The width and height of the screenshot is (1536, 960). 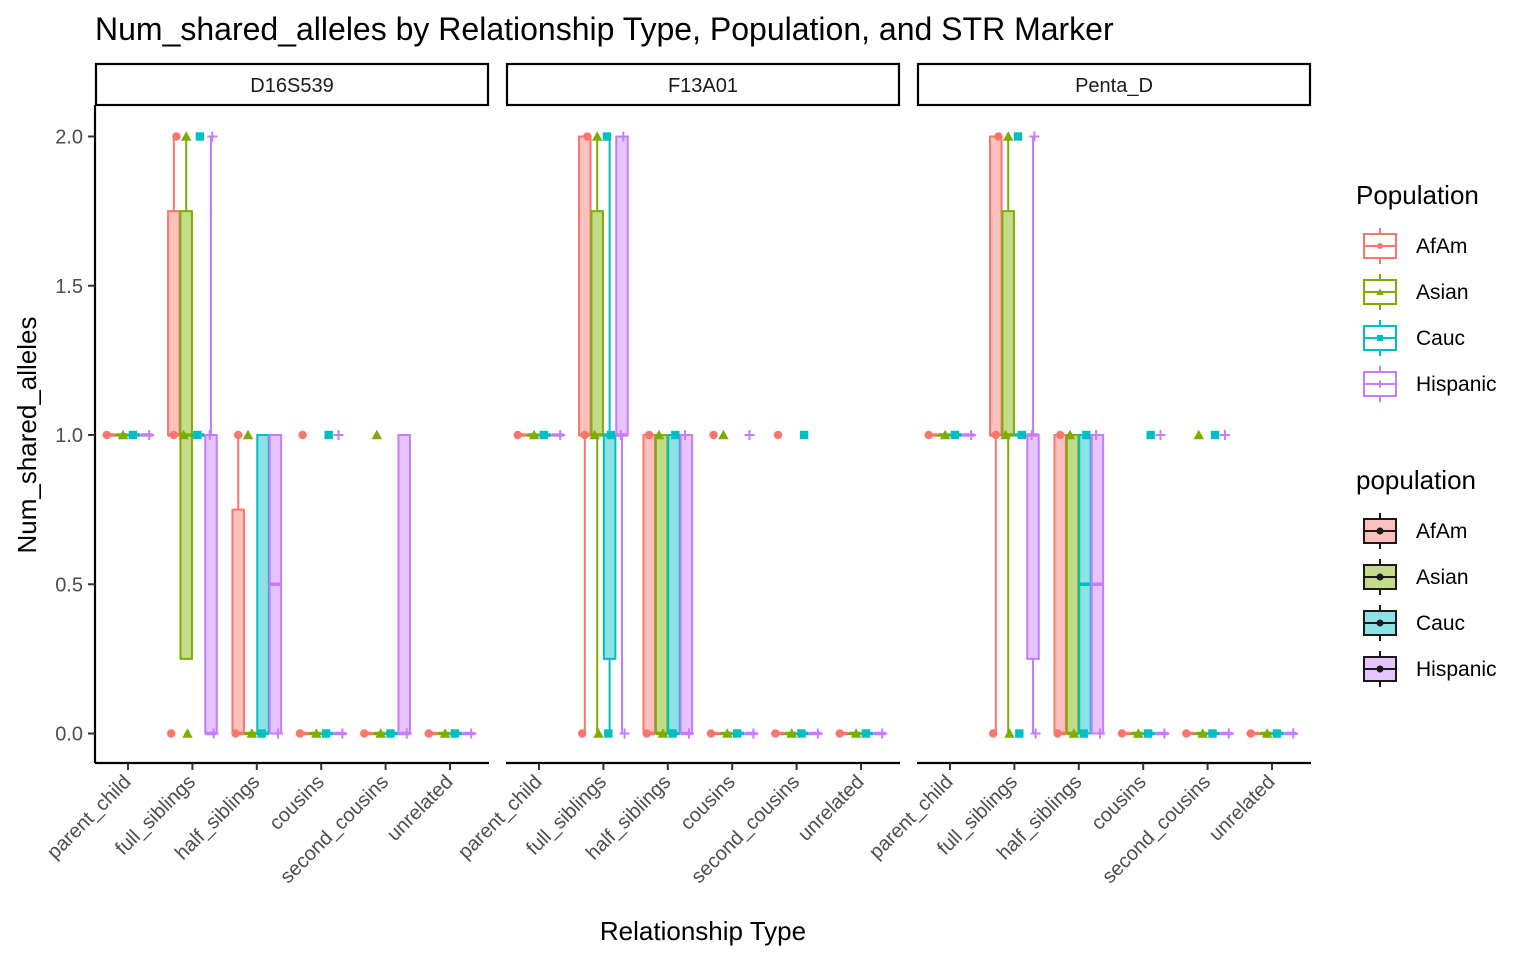 What do you see at coordinates (69, 287) in the screenshot?
I see `y-tick-label: 1.5` at bounding box center [69, 287].